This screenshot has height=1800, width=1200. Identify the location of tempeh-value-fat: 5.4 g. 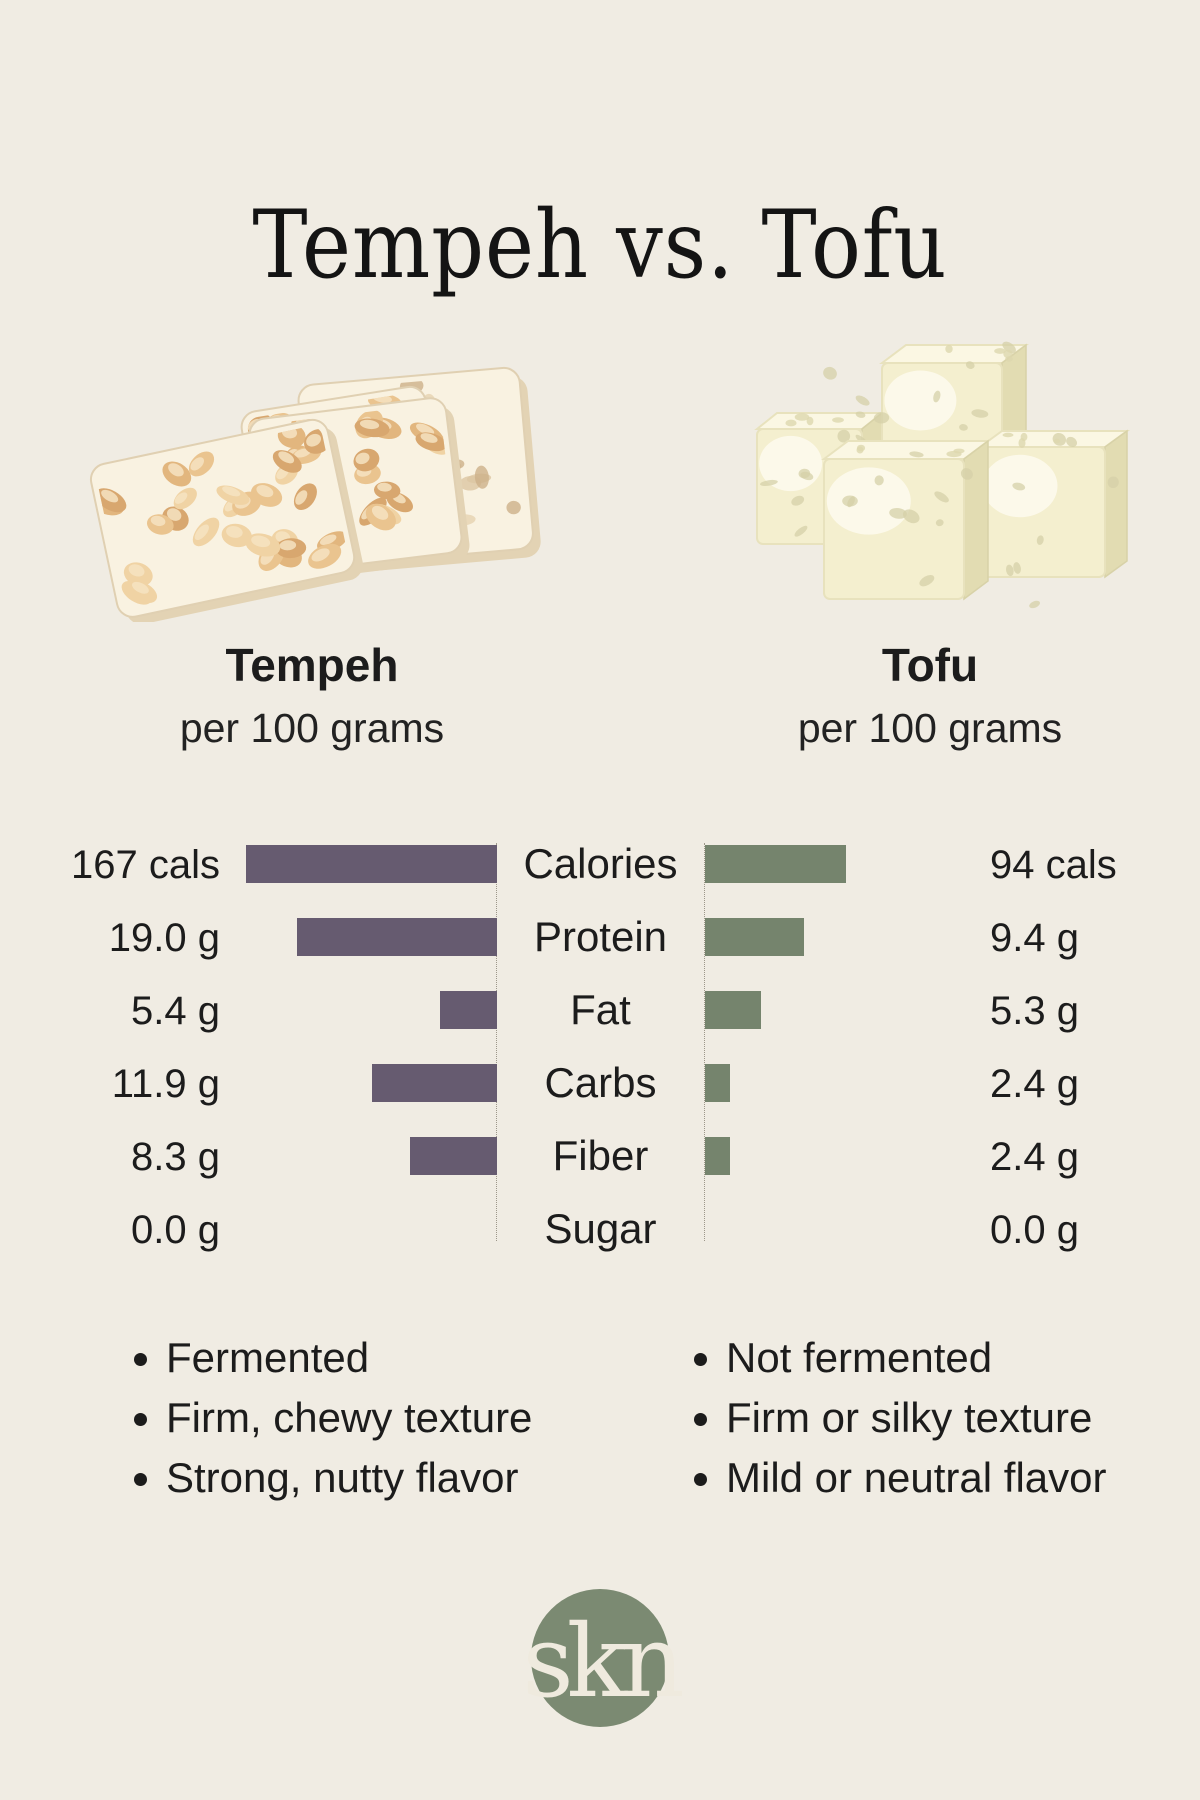
(175, 1011).